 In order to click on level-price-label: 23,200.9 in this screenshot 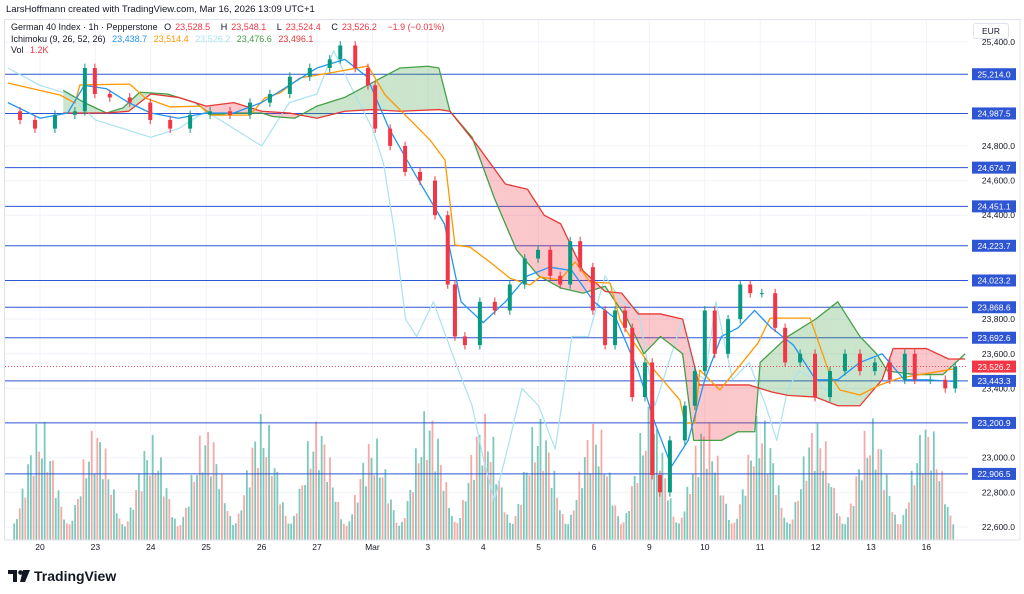, I will do `click(994, 422)`.